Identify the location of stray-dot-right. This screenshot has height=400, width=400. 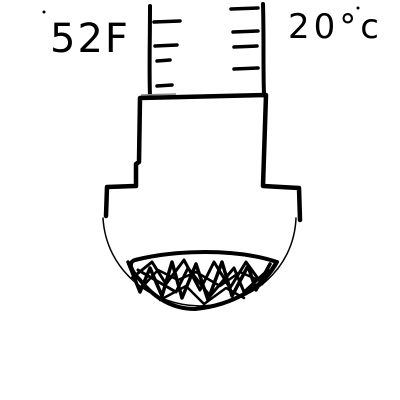
(358, 8).